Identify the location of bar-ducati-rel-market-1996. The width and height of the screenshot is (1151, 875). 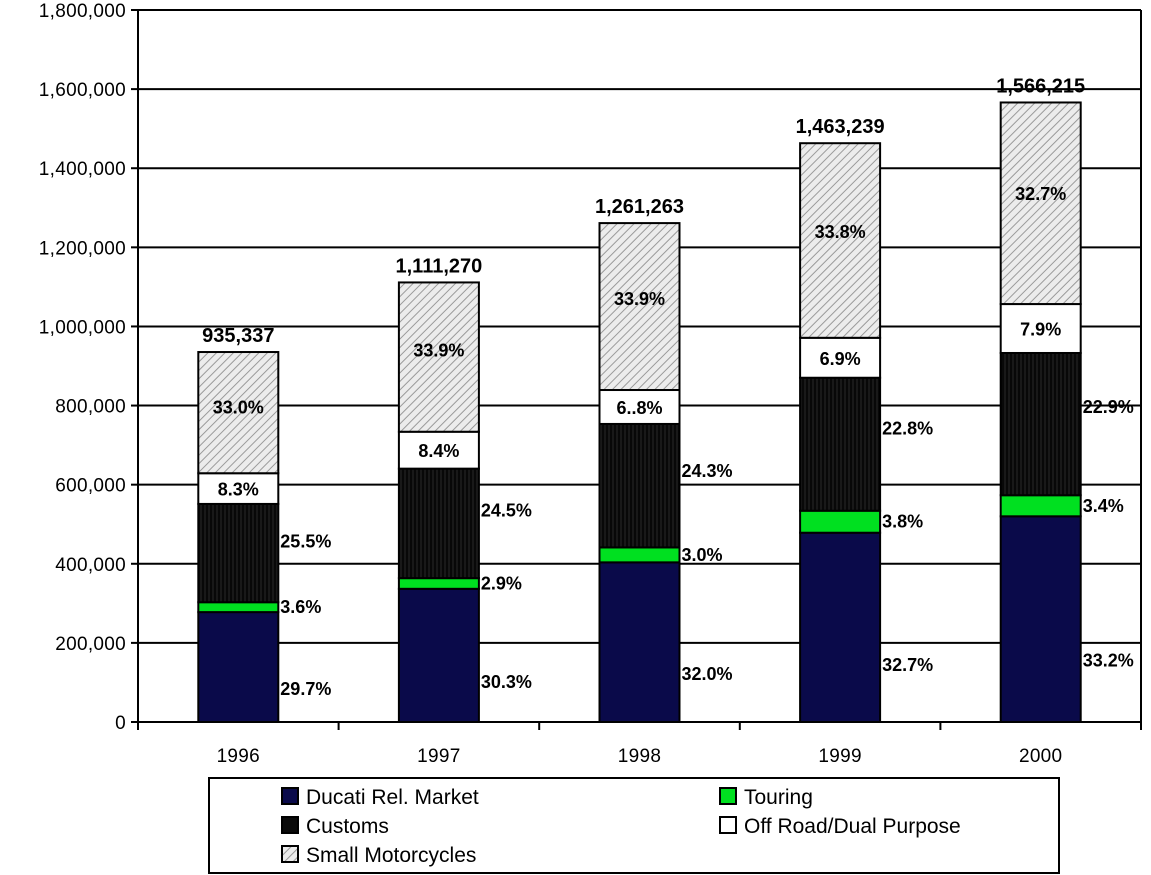
(238, 667).